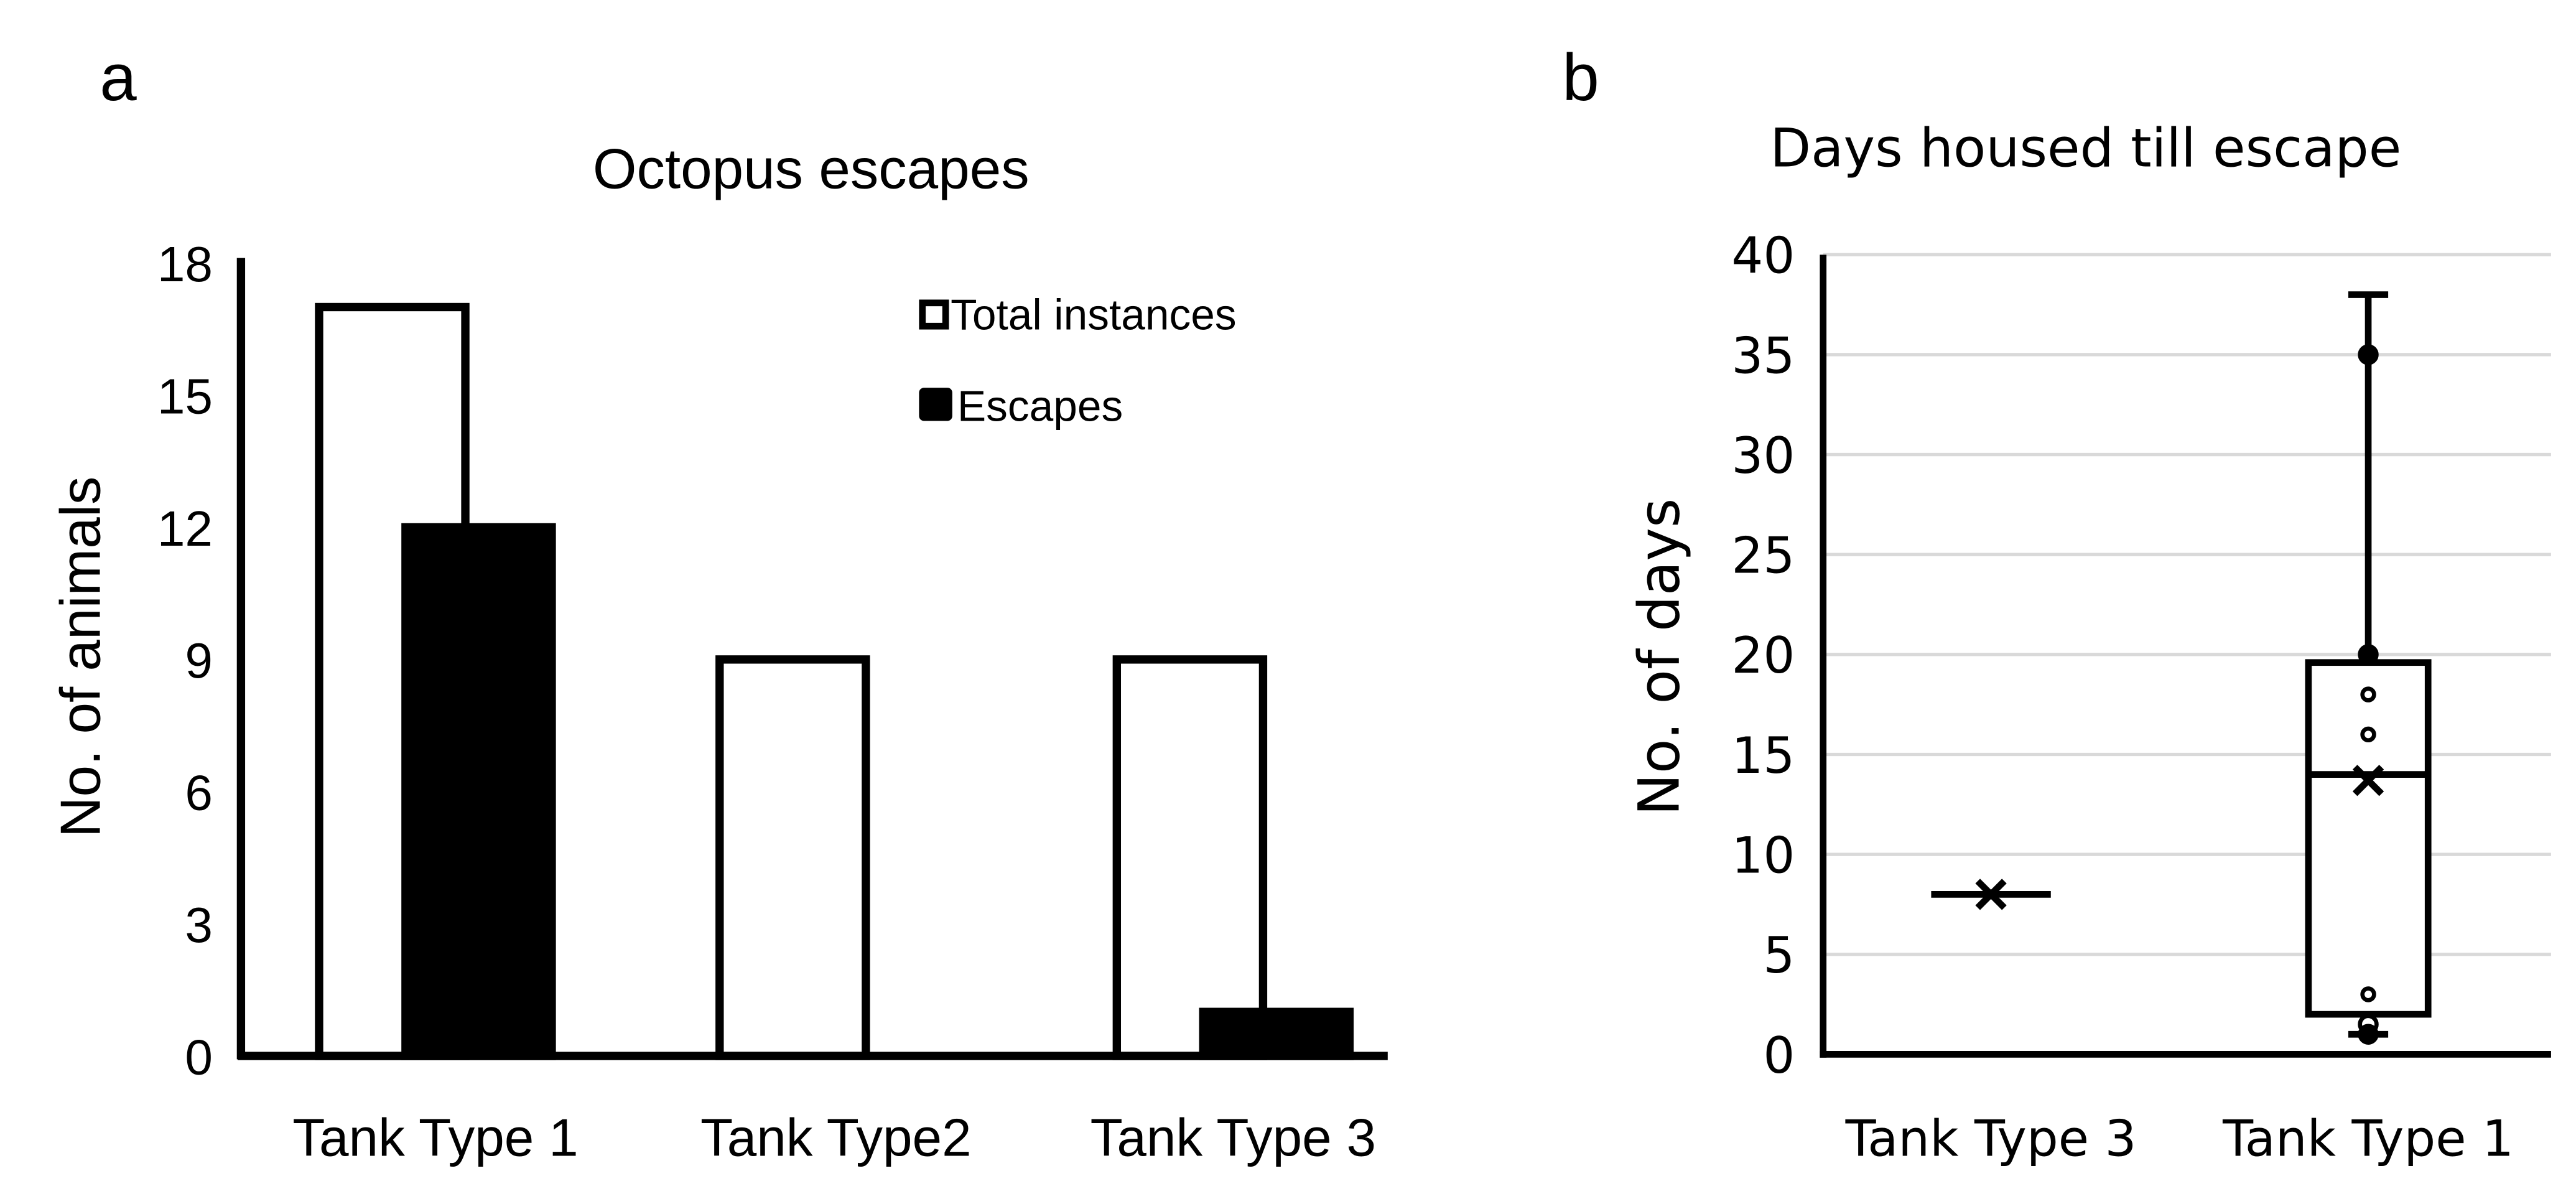  Describe the element at coordinates (1763, 856) in the screenshot. I see `y-tick-label: 10` at that location.